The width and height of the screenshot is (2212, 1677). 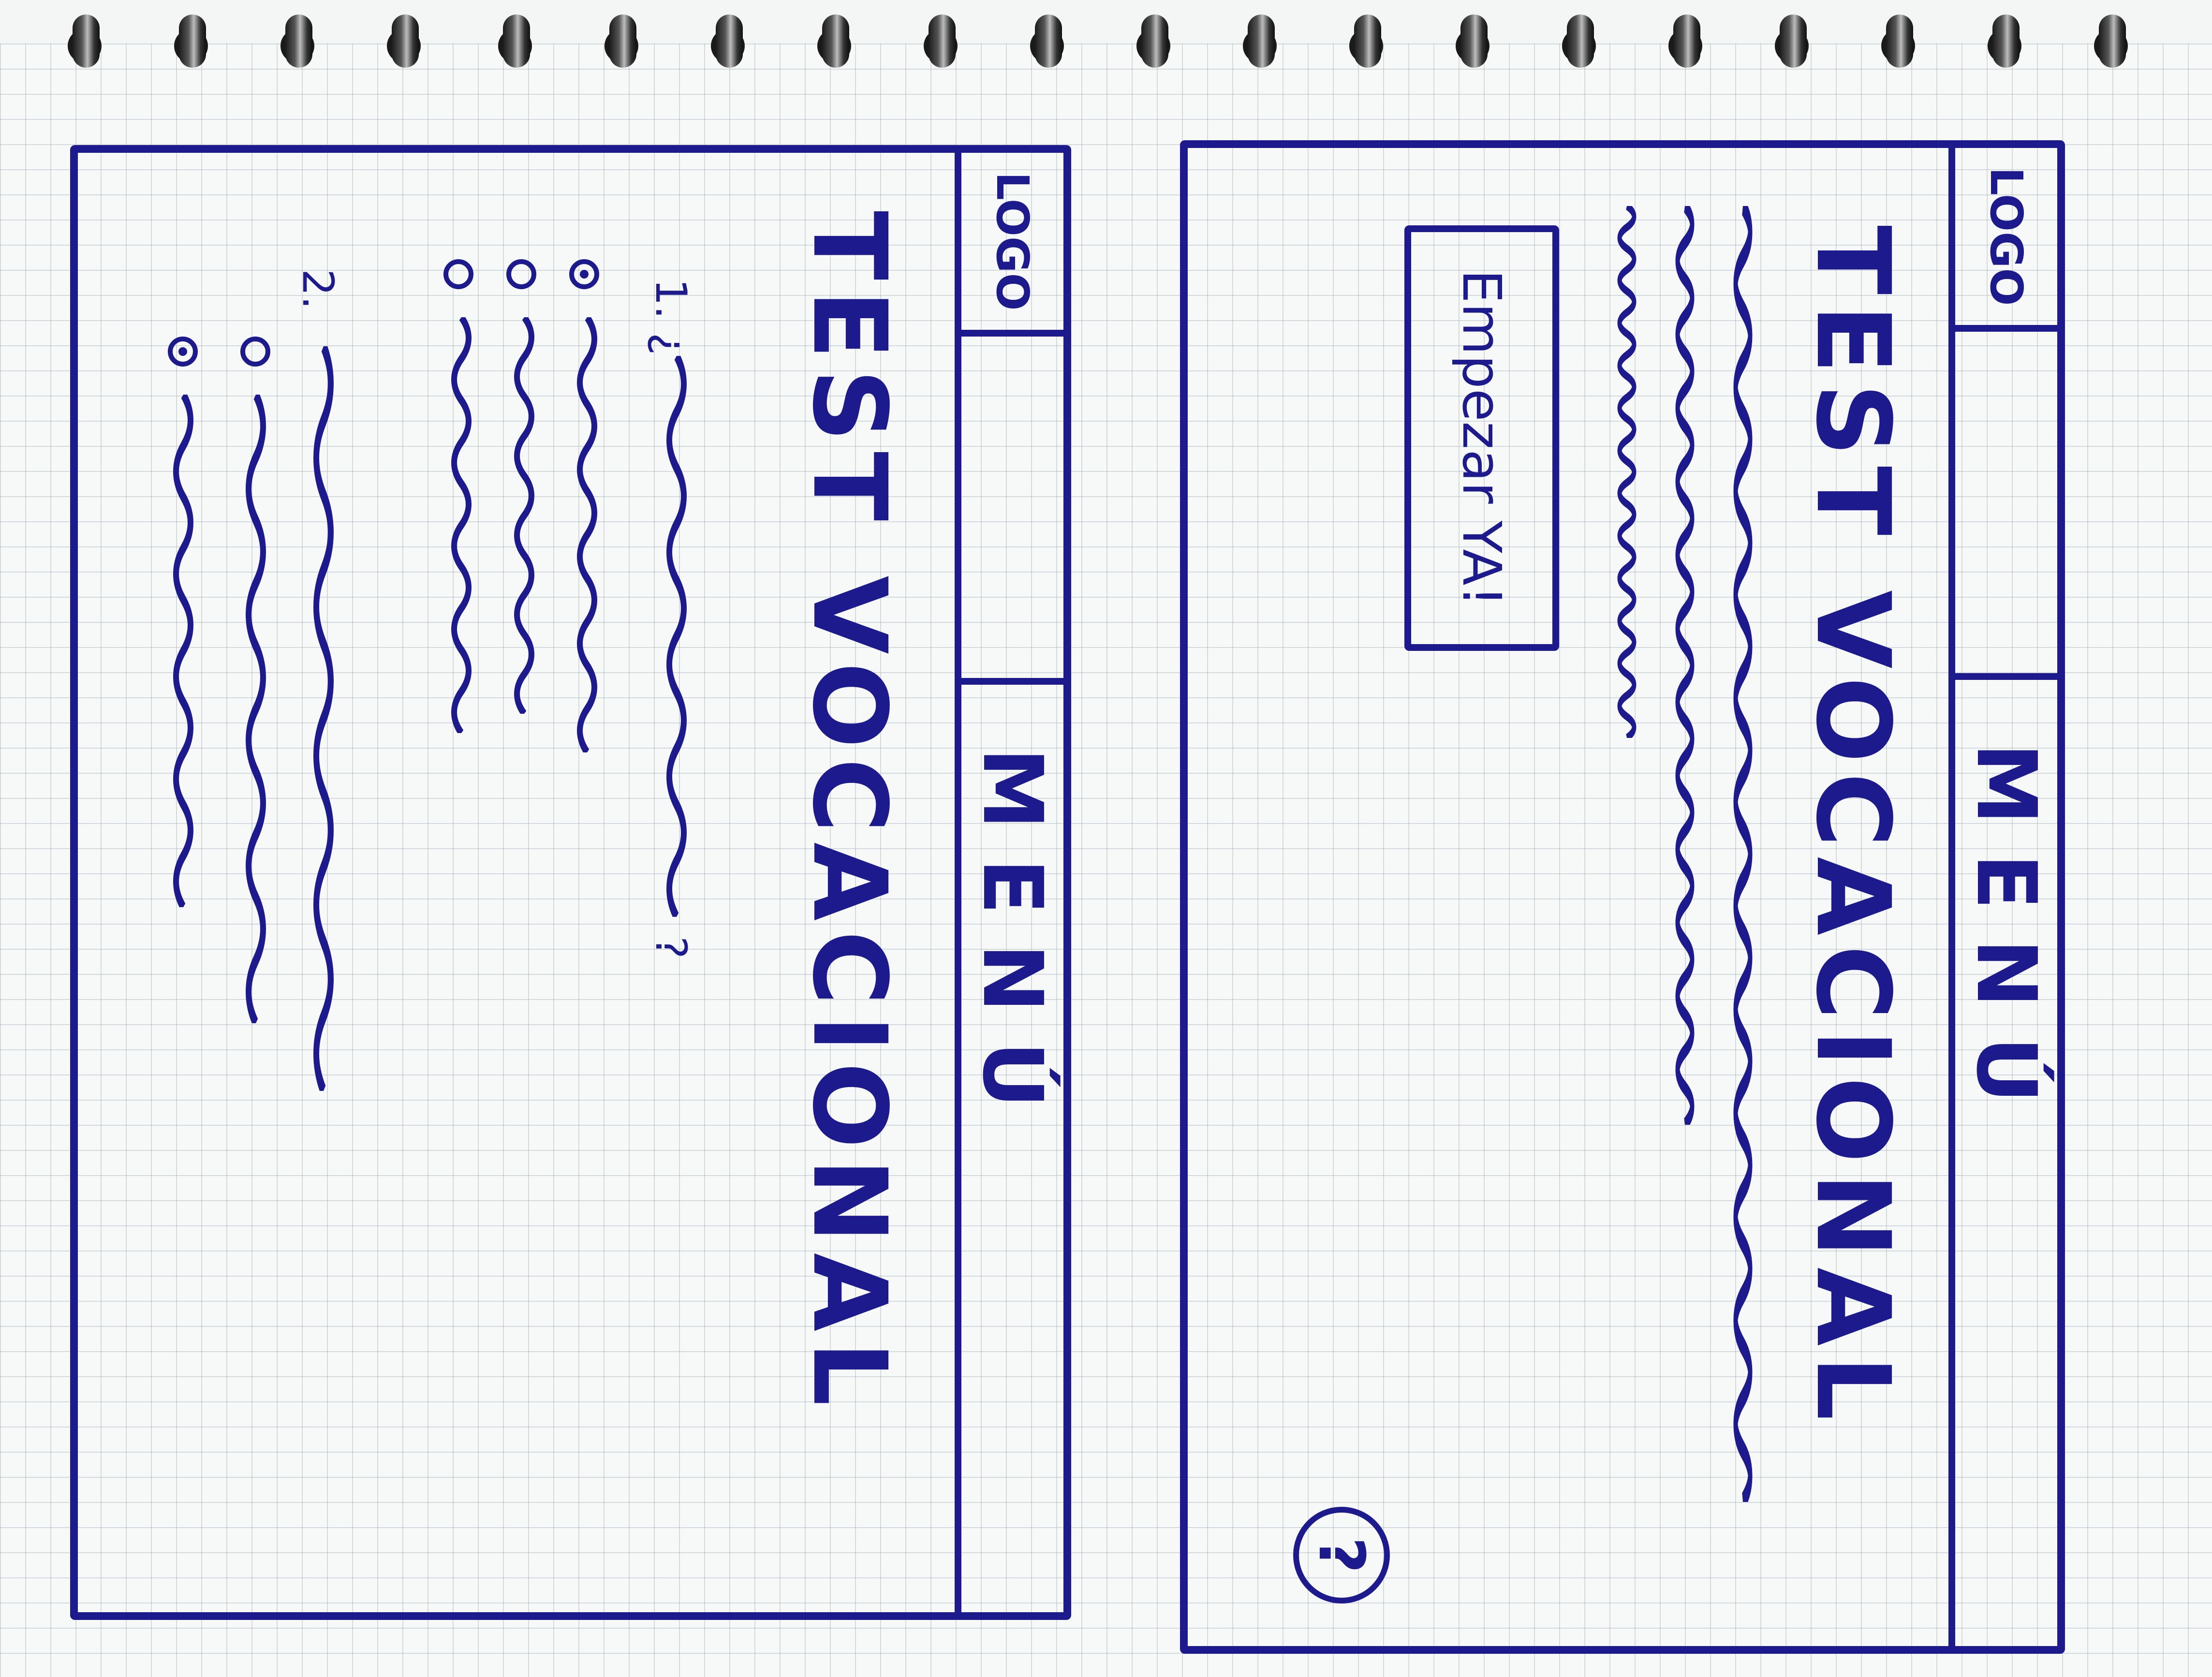 What do you see at coordinates (525, 515) in the screenshot?
I see `question-1-option-2-text` at bounding box center [525, 515].